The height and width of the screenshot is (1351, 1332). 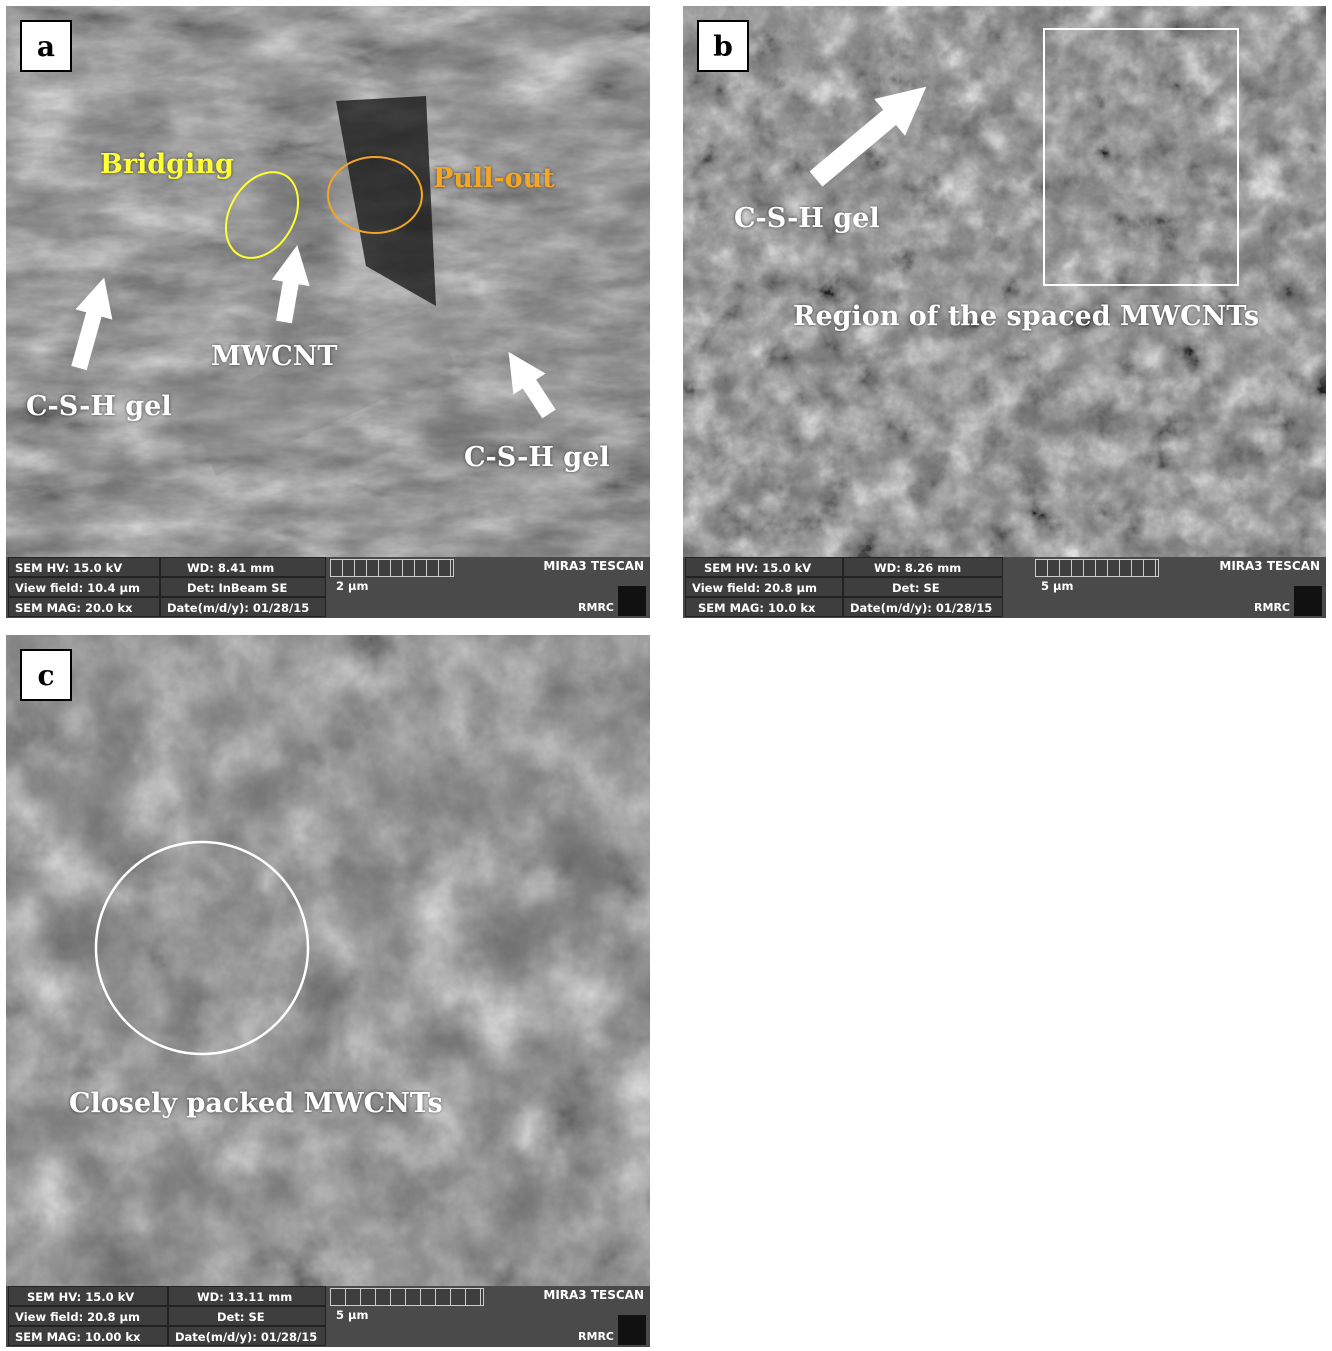 I want to click on packed-mwcnt-circle, so click(x=202, y=948).